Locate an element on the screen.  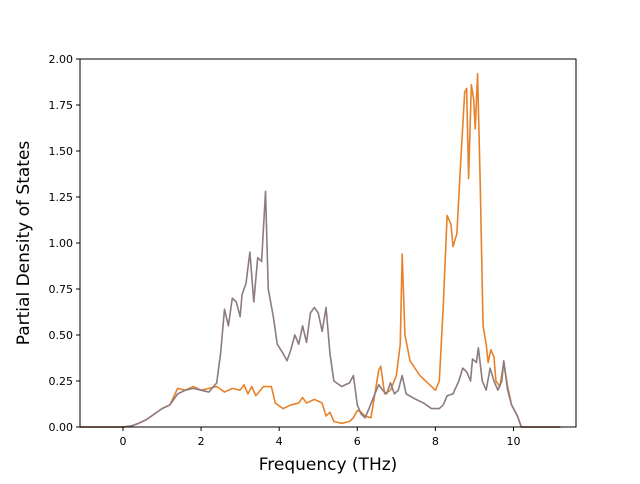
y-tick-label: 0.50 is located at coordinates (61, 335).